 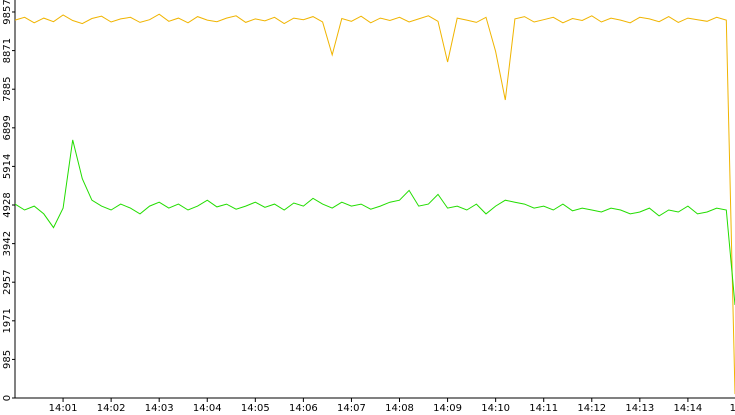 What do you see at coordinates (399, 408) in the screenshot?
I see `x-tick-label: 14:08` at bounding box center [399, 408].